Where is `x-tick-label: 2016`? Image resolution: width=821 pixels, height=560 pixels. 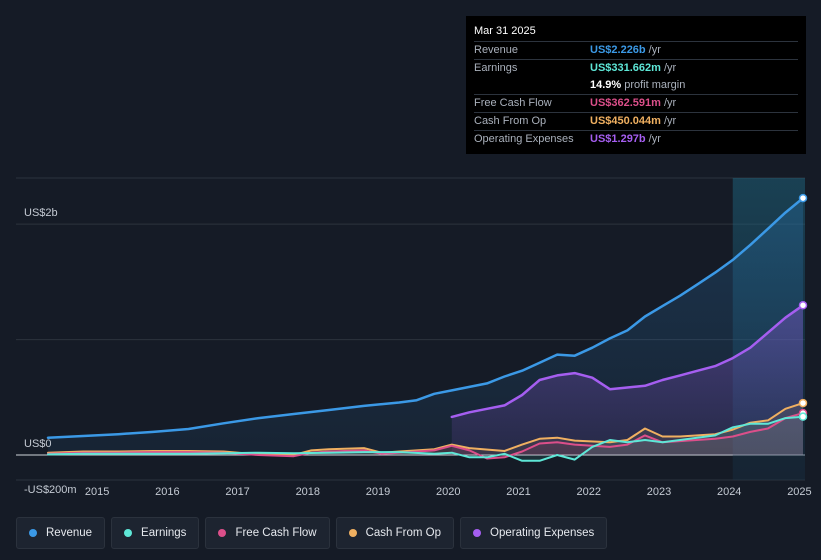 x-tick-label: 2016 is located at coordinates (167, 492).